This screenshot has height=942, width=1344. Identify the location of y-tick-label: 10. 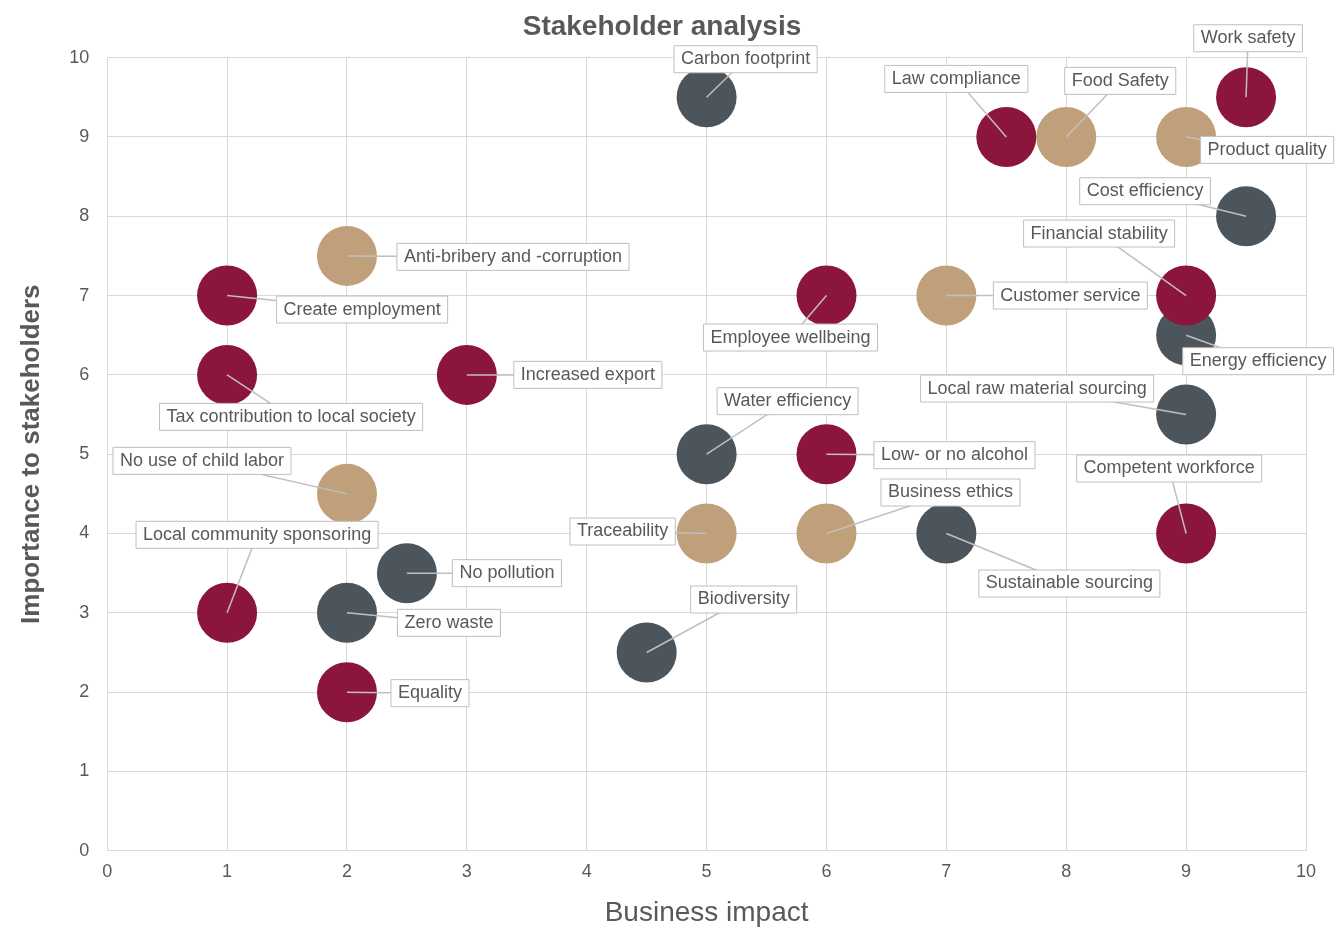
(79, 56).